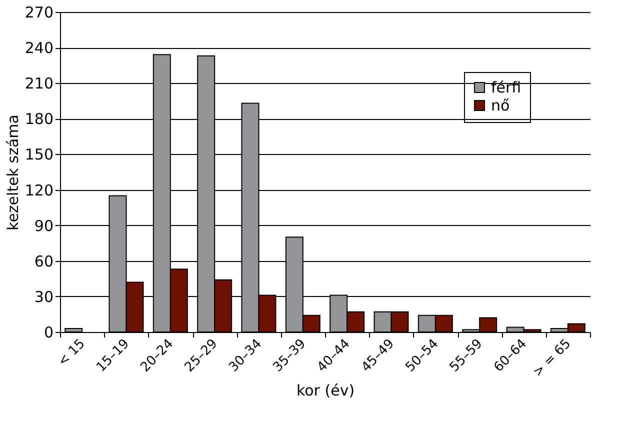  Describe the element at coordinates (39, 48) in the screenshot. I see `y-tick-label: 240` at that location.